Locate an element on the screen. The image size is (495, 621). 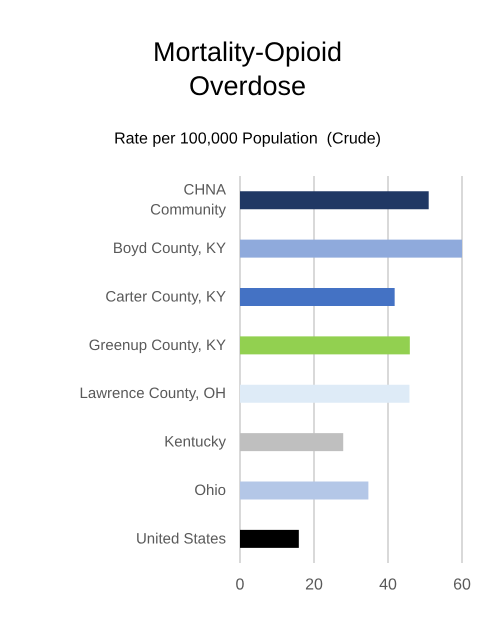
y-tick-label: Ohio is located at coordinates (210, 490).